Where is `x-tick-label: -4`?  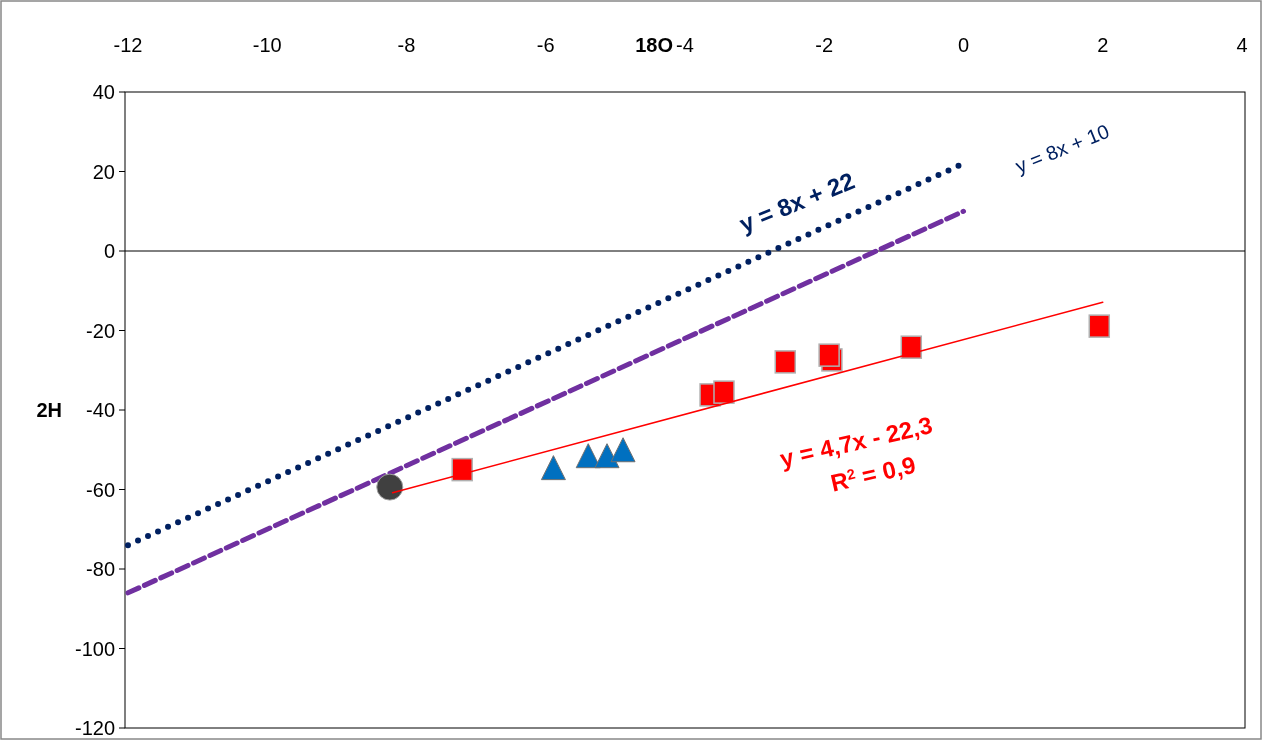
x-tick-label: -4 is located at coordinates (685, 45).